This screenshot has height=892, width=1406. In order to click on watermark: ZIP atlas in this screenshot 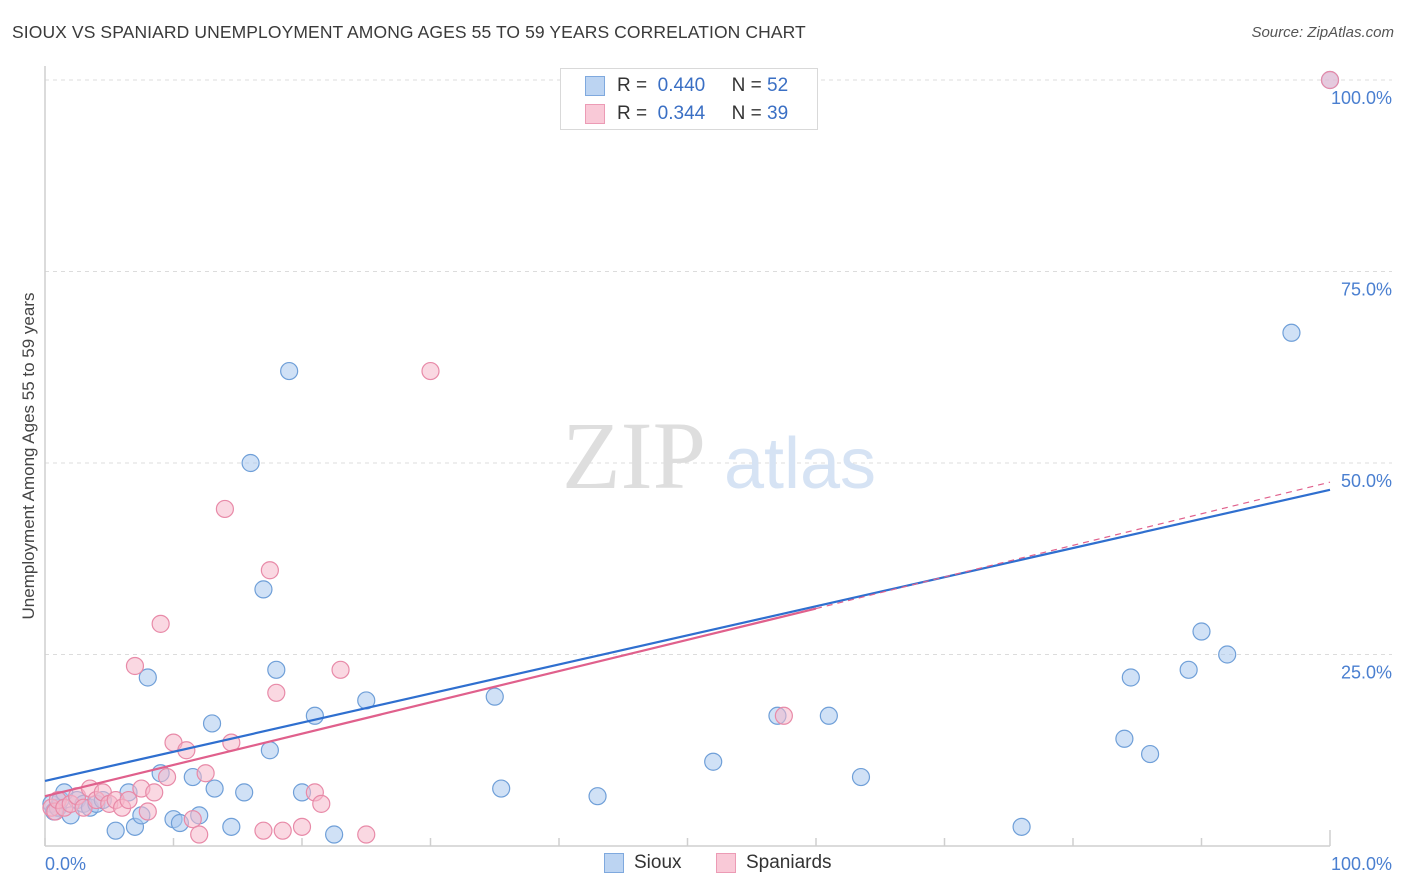, I will do `click(719, 455)`.